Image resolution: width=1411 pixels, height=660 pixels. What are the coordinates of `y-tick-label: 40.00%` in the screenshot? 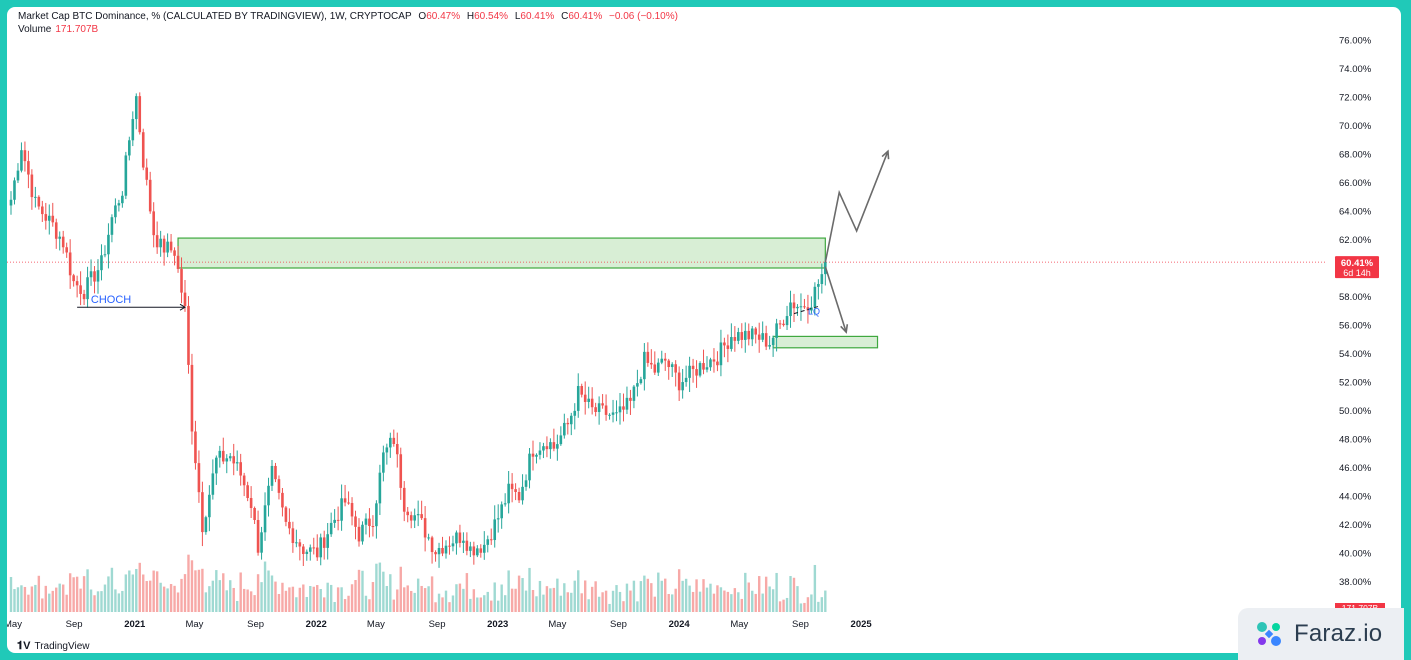 It's located at (1355, 554).